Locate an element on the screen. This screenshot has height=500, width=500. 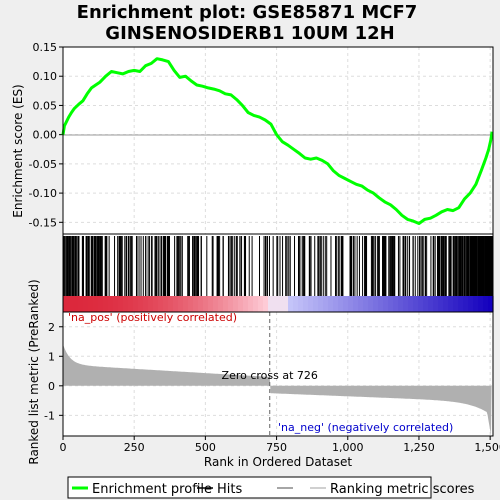
x-tick-label: 250 is located at coordinates (134, 447).